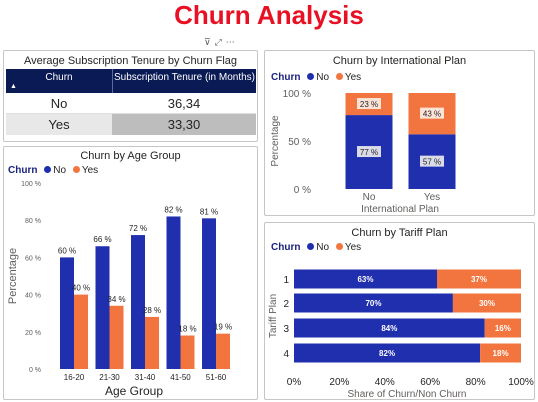 This screenshot has width=538, height=402. I want to click on x-tick-label: 16-20, so click(74, 377).